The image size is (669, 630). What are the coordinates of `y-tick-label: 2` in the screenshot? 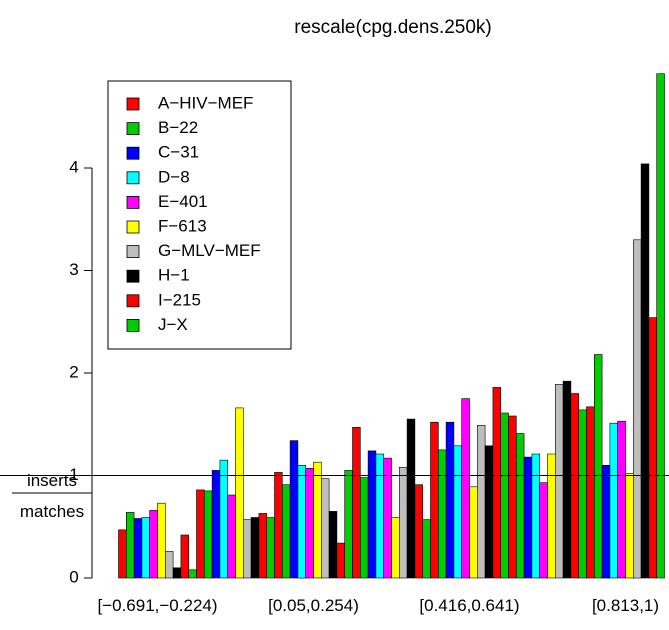 It's located at (73, 371).